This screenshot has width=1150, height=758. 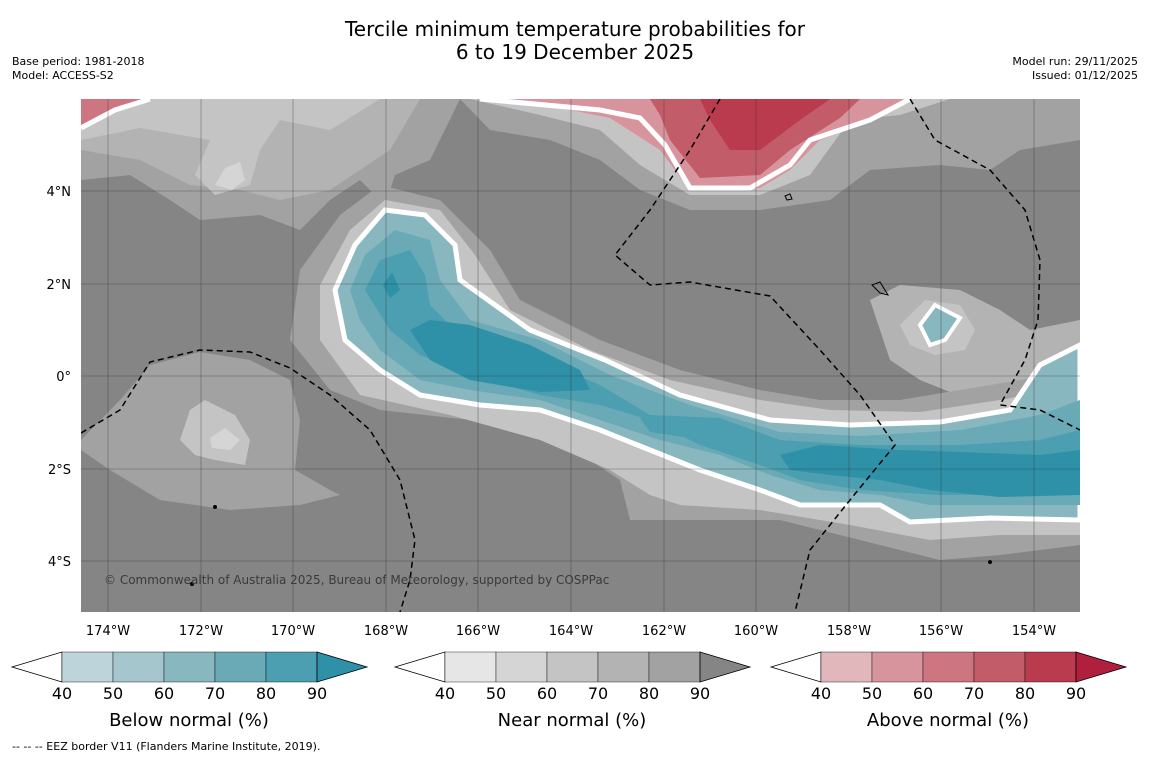 I want to click on meta-right: Model run: 29/11/2025 Issued: 01/12/2025, so click(x=1075, y=69).